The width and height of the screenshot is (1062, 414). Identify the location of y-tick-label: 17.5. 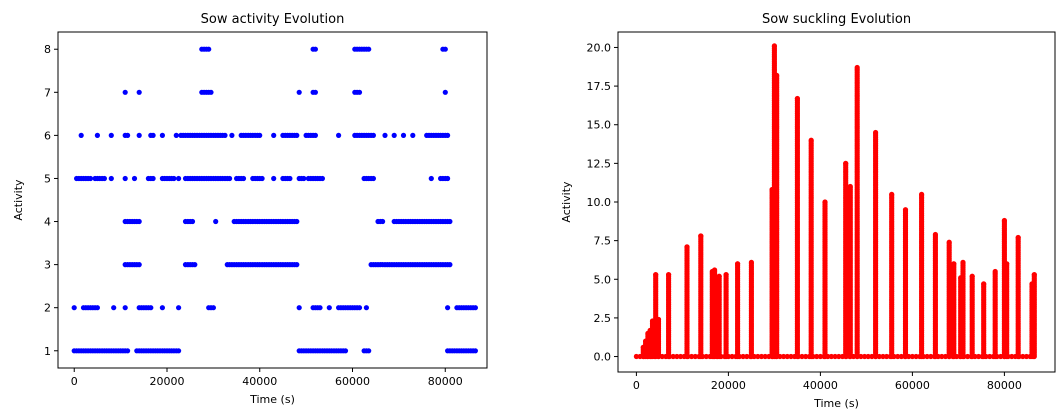
(599, 86).